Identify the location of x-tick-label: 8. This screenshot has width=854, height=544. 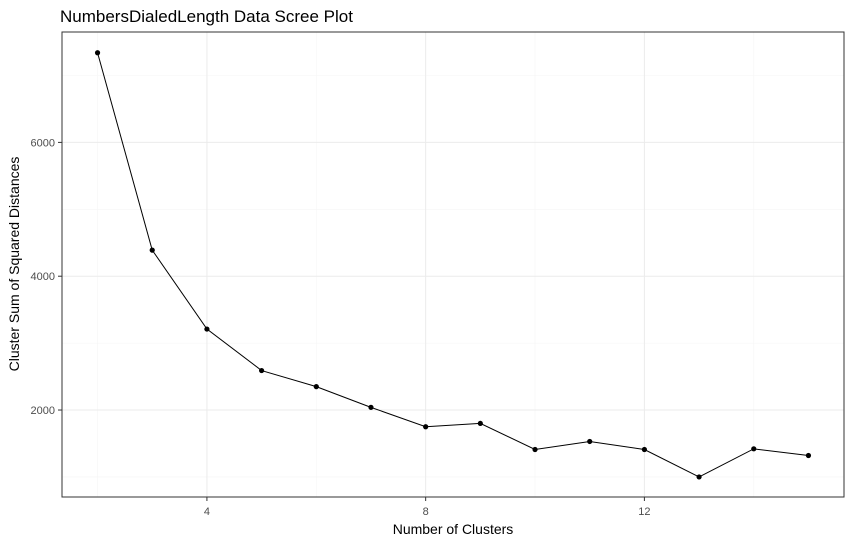
(426, 512).